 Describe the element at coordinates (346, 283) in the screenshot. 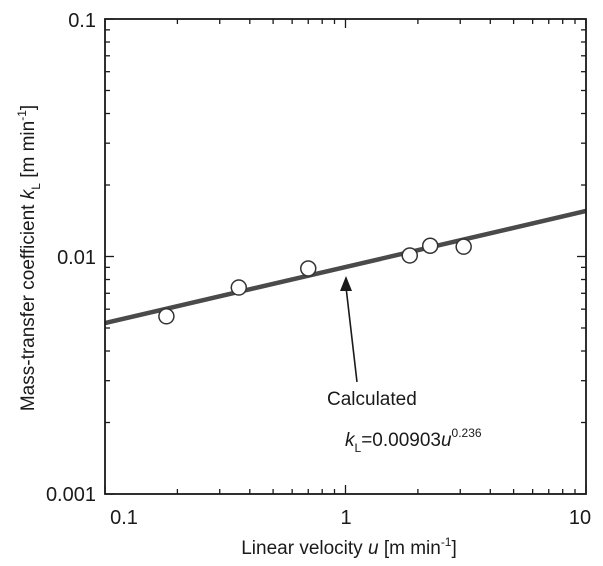

I see `annotation-arrowhead` at that location.